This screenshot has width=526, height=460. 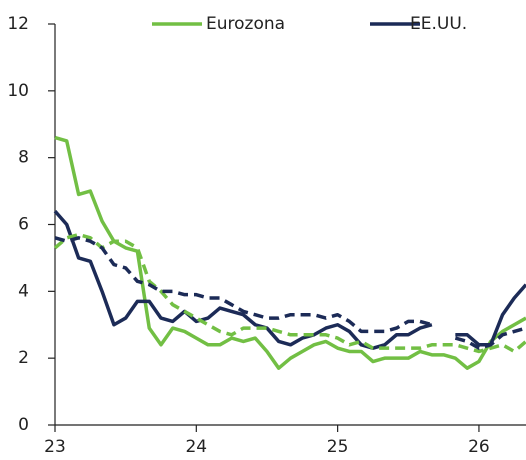 What do you see at coordinates (438, 24) in the screenshot?
I see `legend-label: EE.UU.` at bounding box center [438, 24].